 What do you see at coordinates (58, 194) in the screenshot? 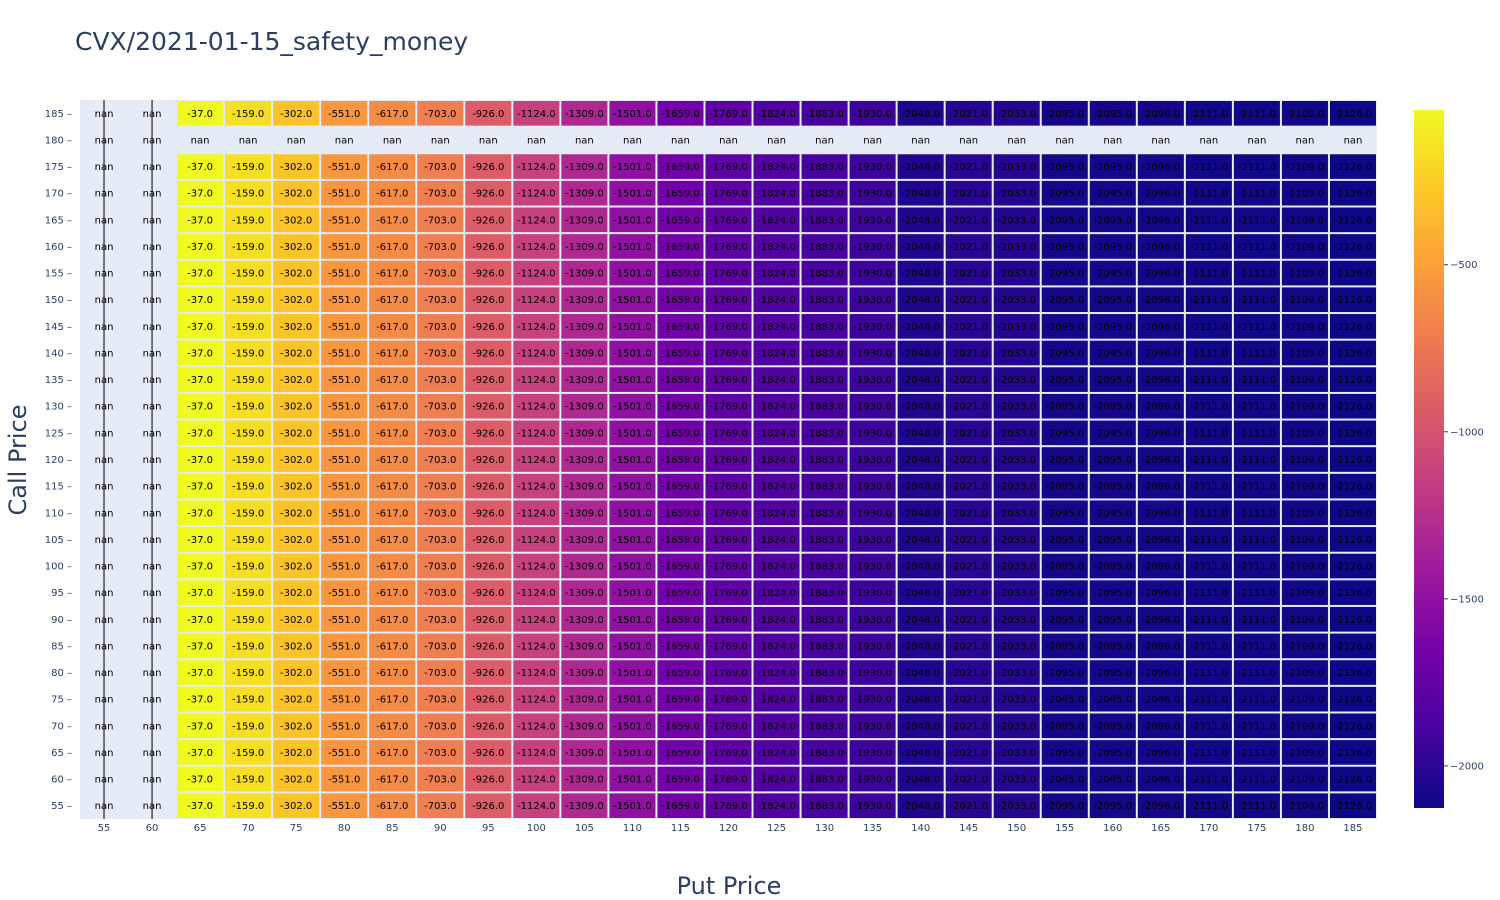
I see `y-tick-label: 170 –` at bounding box center [58, 194].